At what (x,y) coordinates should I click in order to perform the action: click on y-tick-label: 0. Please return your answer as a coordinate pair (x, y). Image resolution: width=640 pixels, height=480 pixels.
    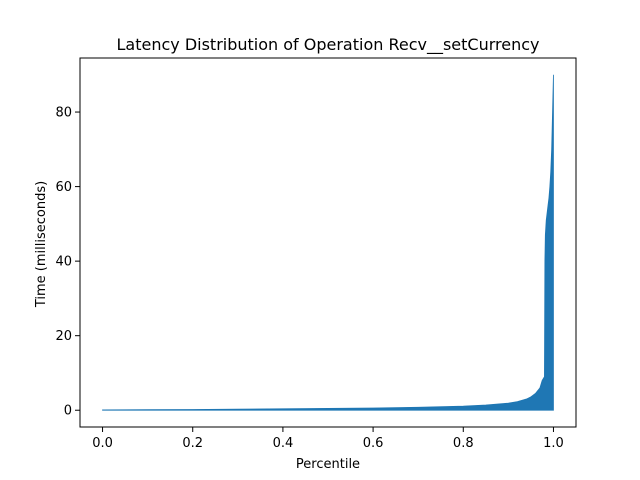
    Looking at the image, I should click on (68, 411).